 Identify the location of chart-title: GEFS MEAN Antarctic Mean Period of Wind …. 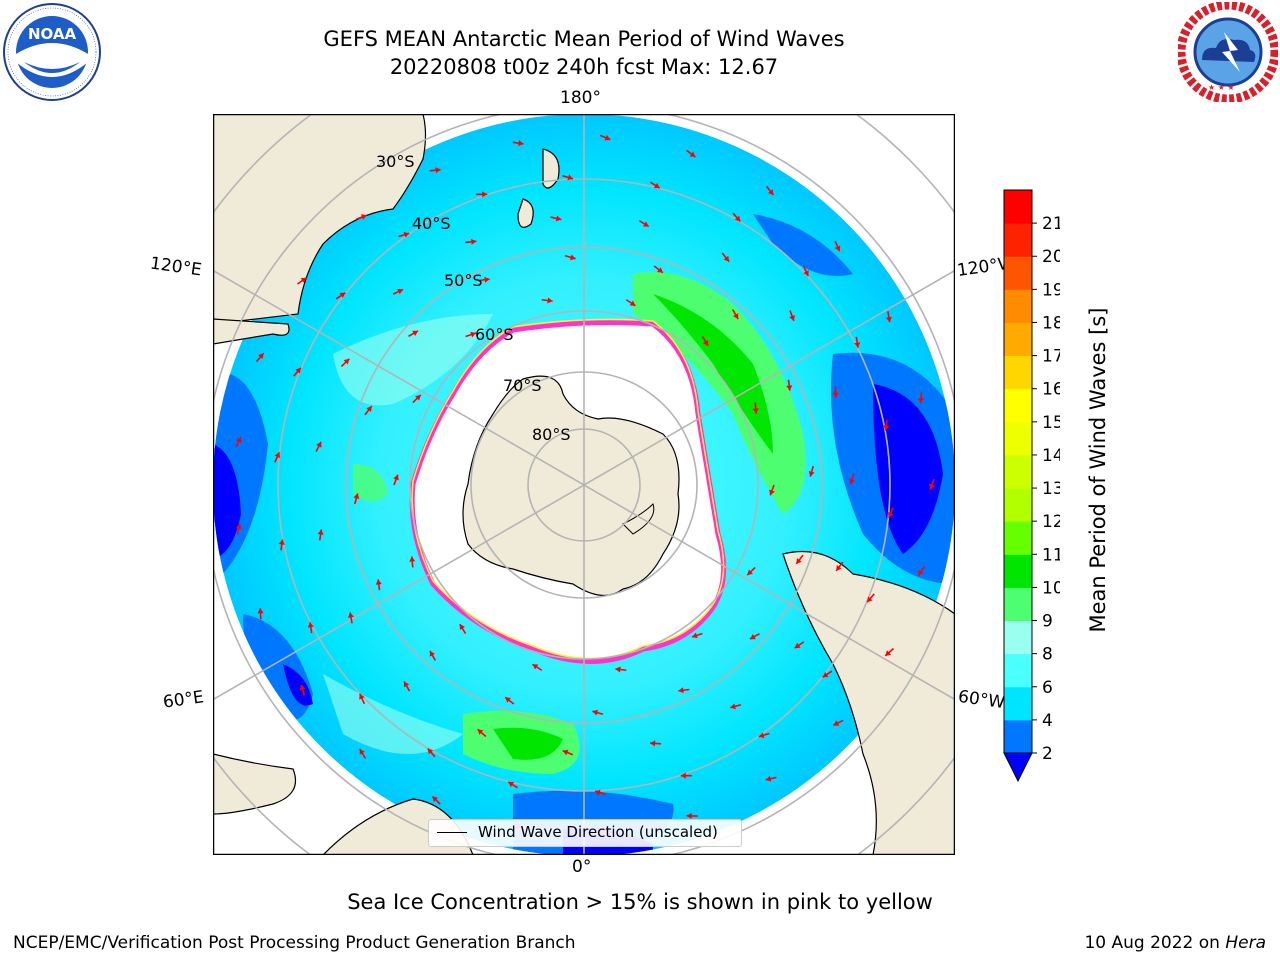
(584, 39).